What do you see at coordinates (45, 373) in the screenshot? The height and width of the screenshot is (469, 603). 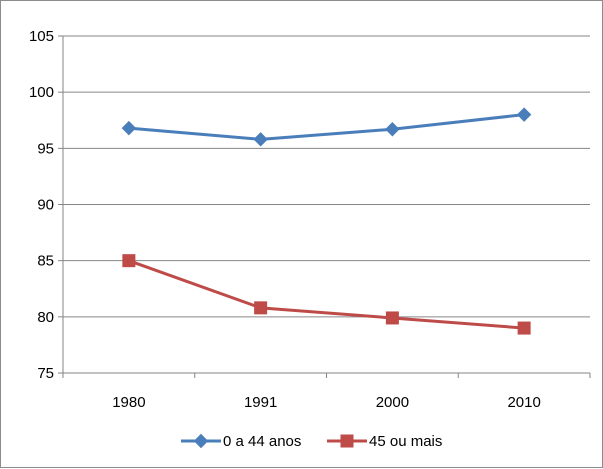 I see `y-tick-label-75: 75` at bounding box center [45, 373].